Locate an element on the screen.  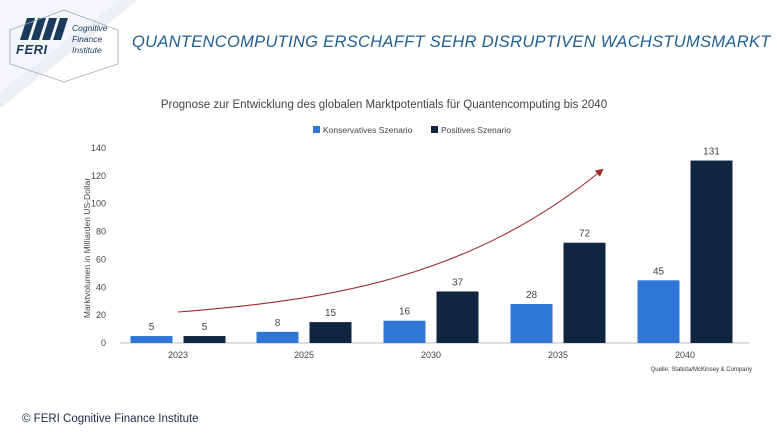
legend-label-konservativ: Konservatives Szenario is located at coordinates (368, 130).